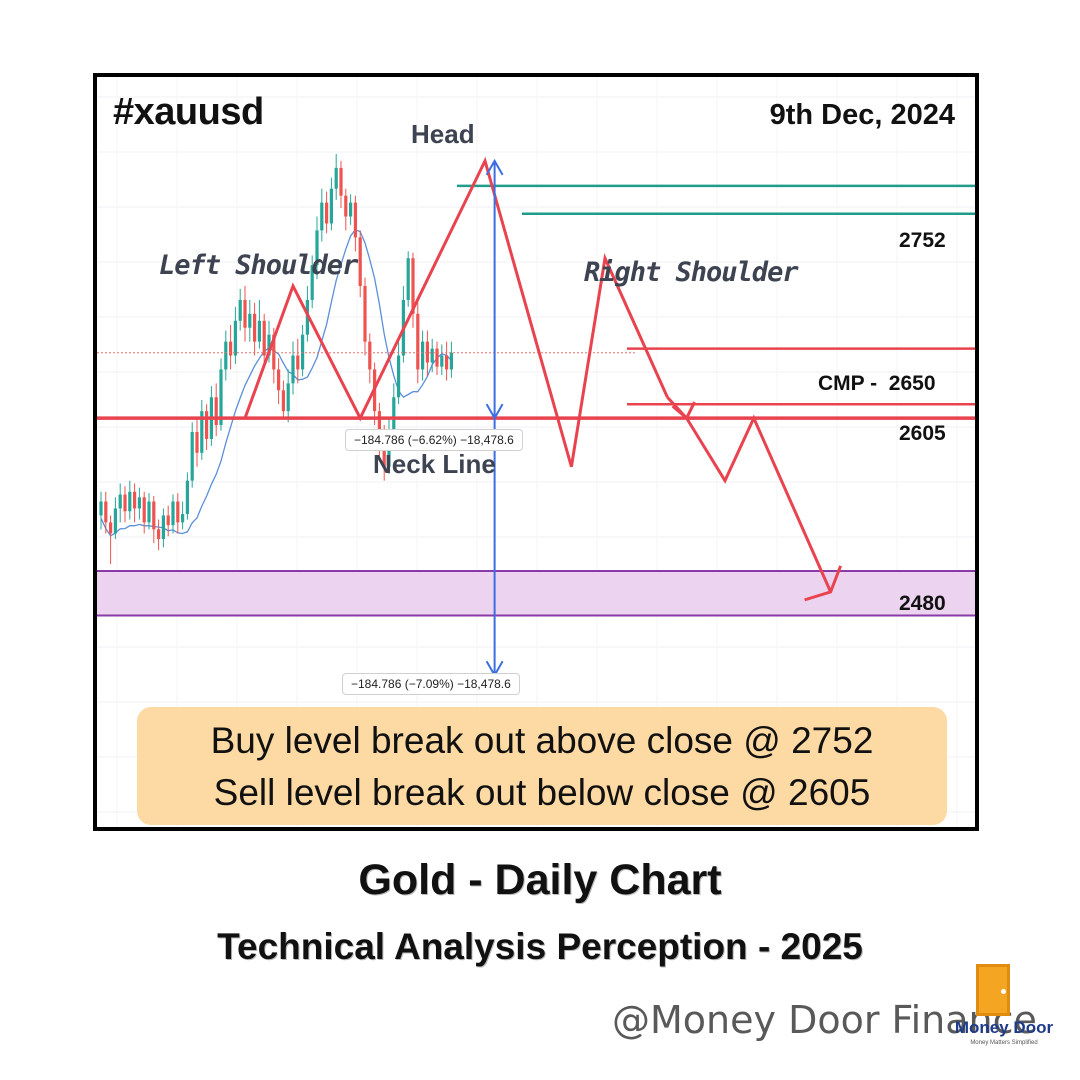 The image size is (1080, 1080). What do you see at coordinates (276, 382) in the screenshot?
I see `moving-average-line` at bounding box center [276, 382].